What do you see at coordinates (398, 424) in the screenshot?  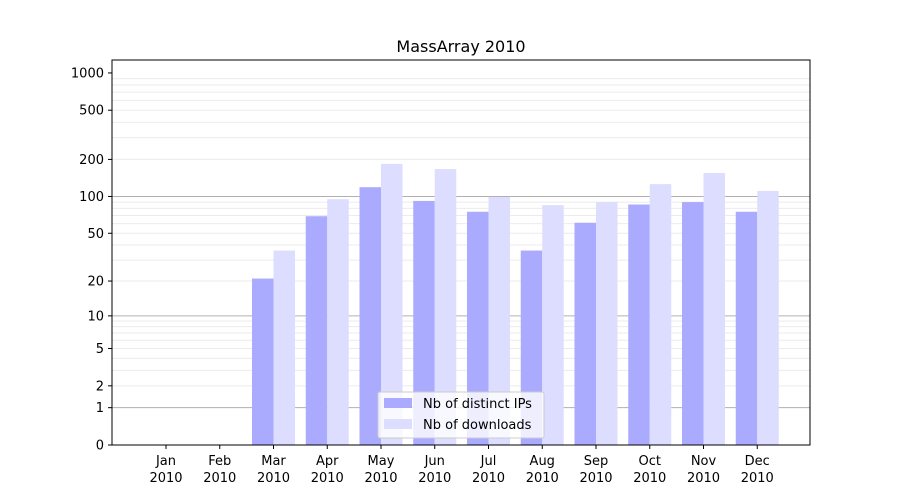 I see `legend-swatch-downloads` at bounding box center [398, 424].